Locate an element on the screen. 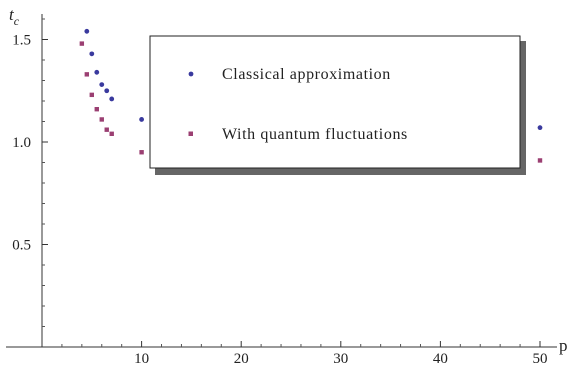  y-axis-label: tc is located at coordinates (14, 16).